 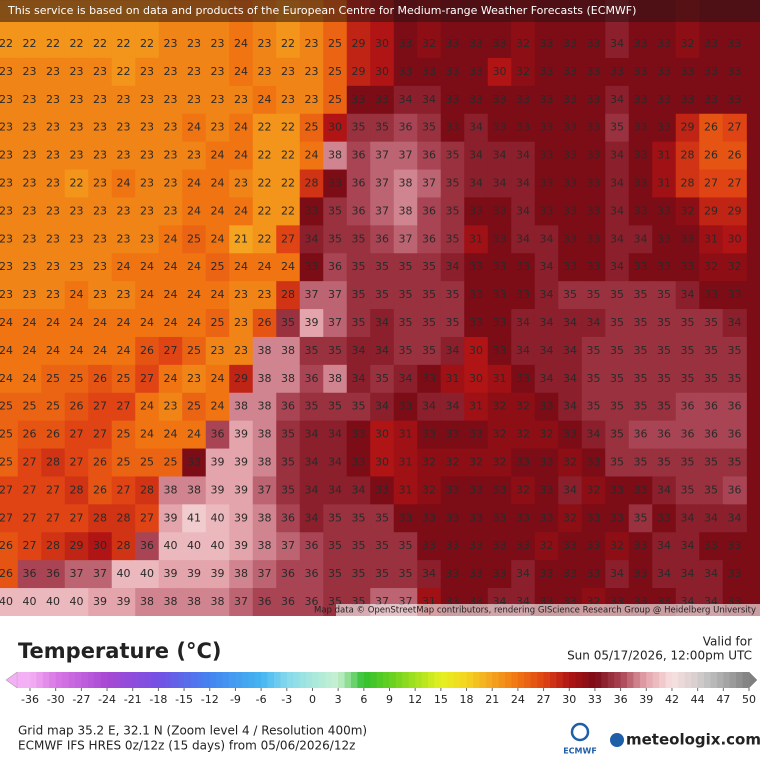 I want to click on site-icon, so click(x=617, y=740).